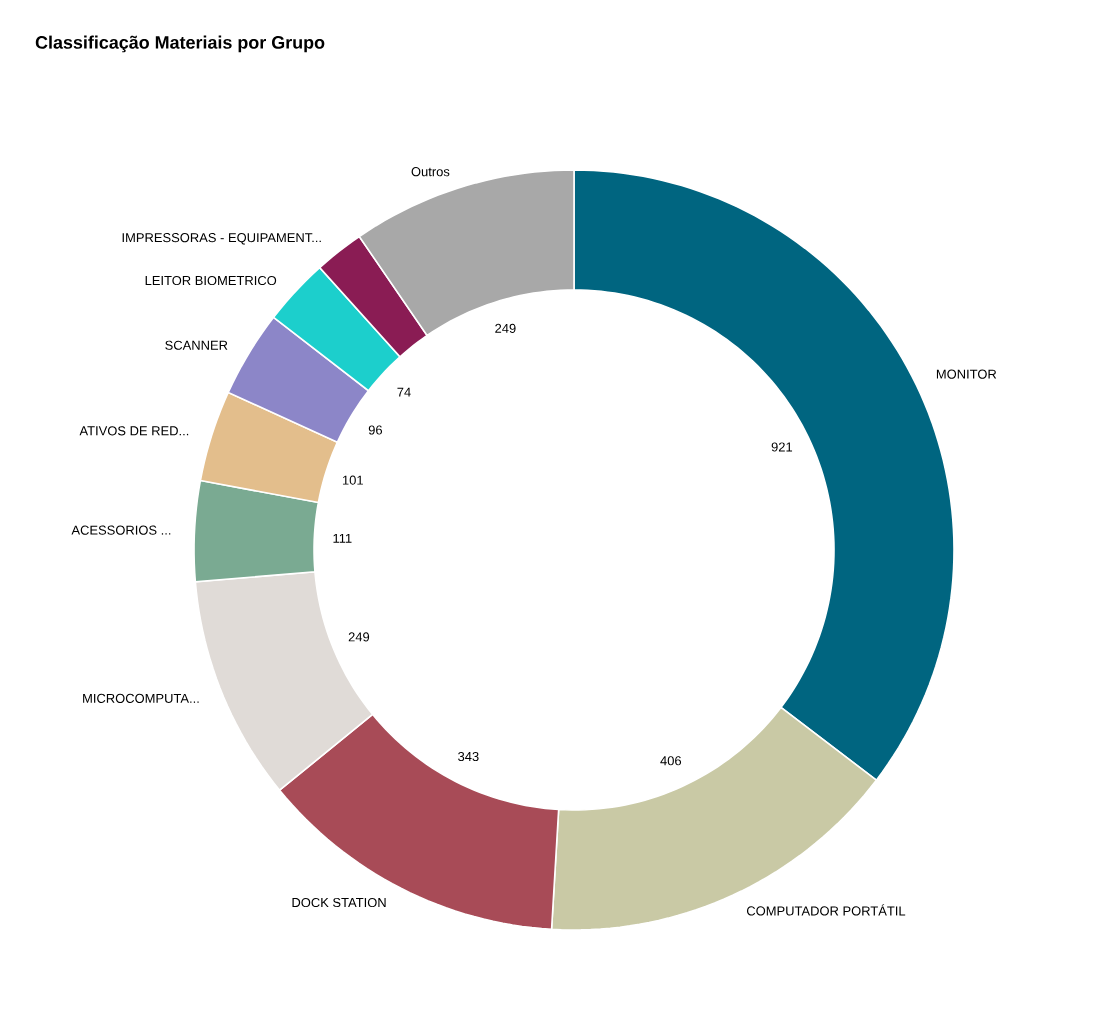  I want to click on chart-title: Classificação Materiais por Grupo, so click(180, 44).